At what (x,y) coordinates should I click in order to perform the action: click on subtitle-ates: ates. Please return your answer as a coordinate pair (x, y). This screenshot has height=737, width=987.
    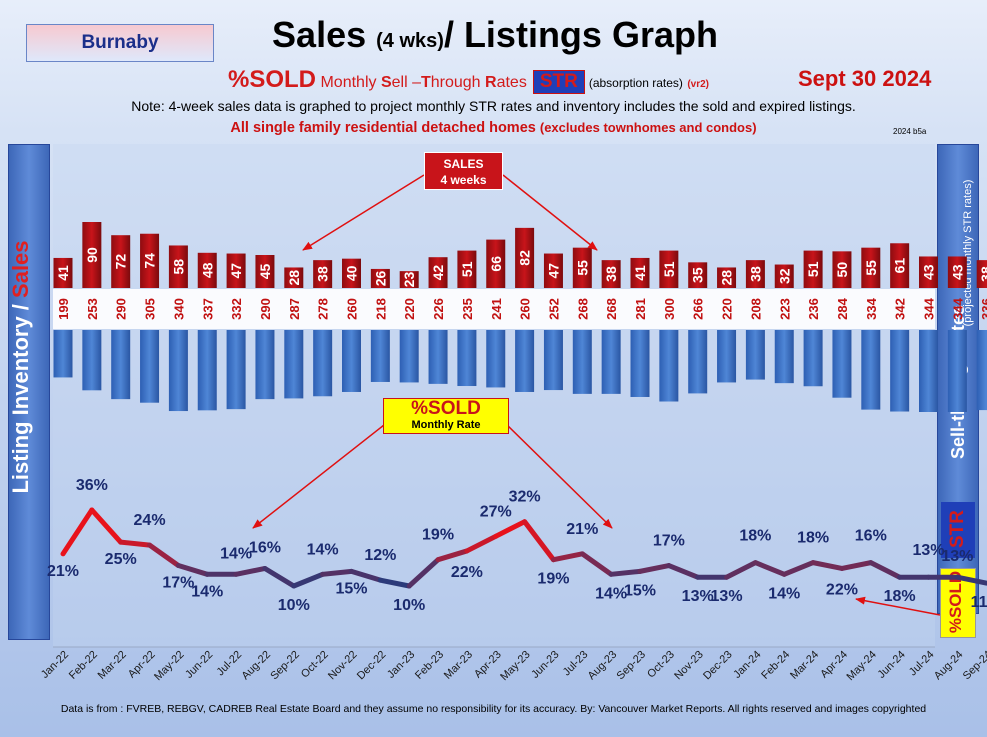
    Looking at the image, I should click on (511, 82).